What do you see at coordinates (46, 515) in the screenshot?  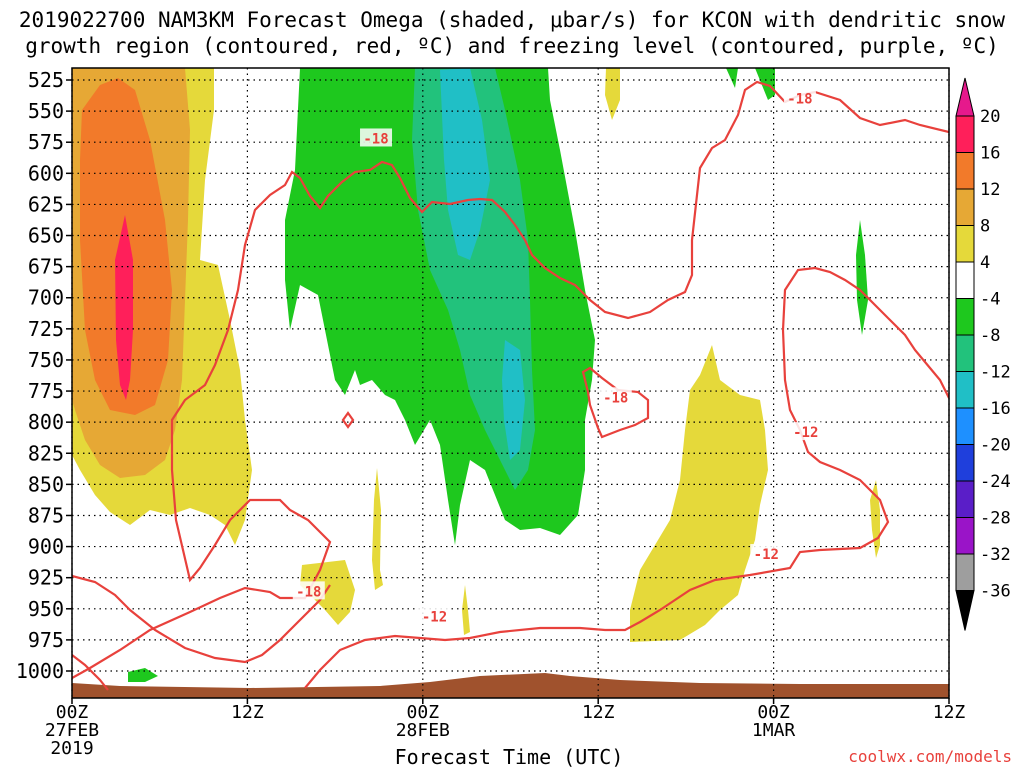 I see `y-tick-label: 875` at bounding box center [46, 515].